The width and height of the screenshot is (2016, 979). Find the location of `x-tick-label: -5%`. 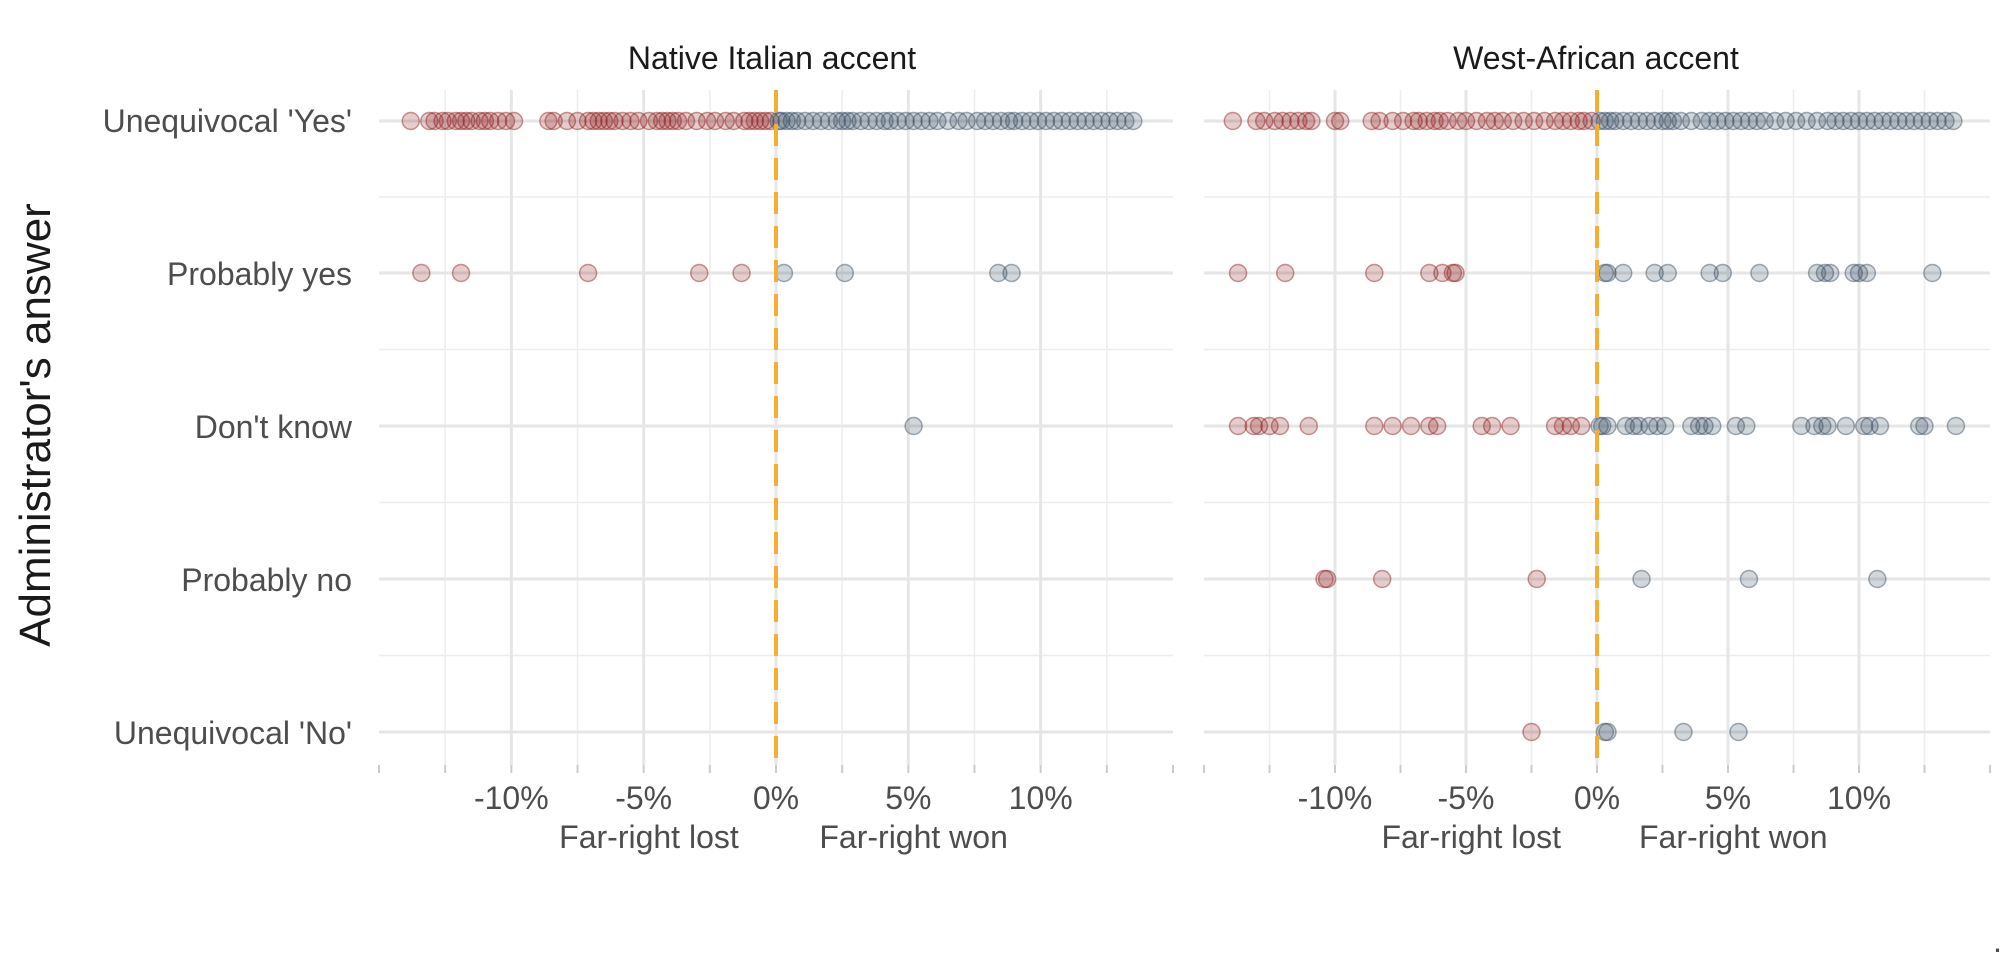

x-tick-label: -5% is located at coordinates (643, 798).